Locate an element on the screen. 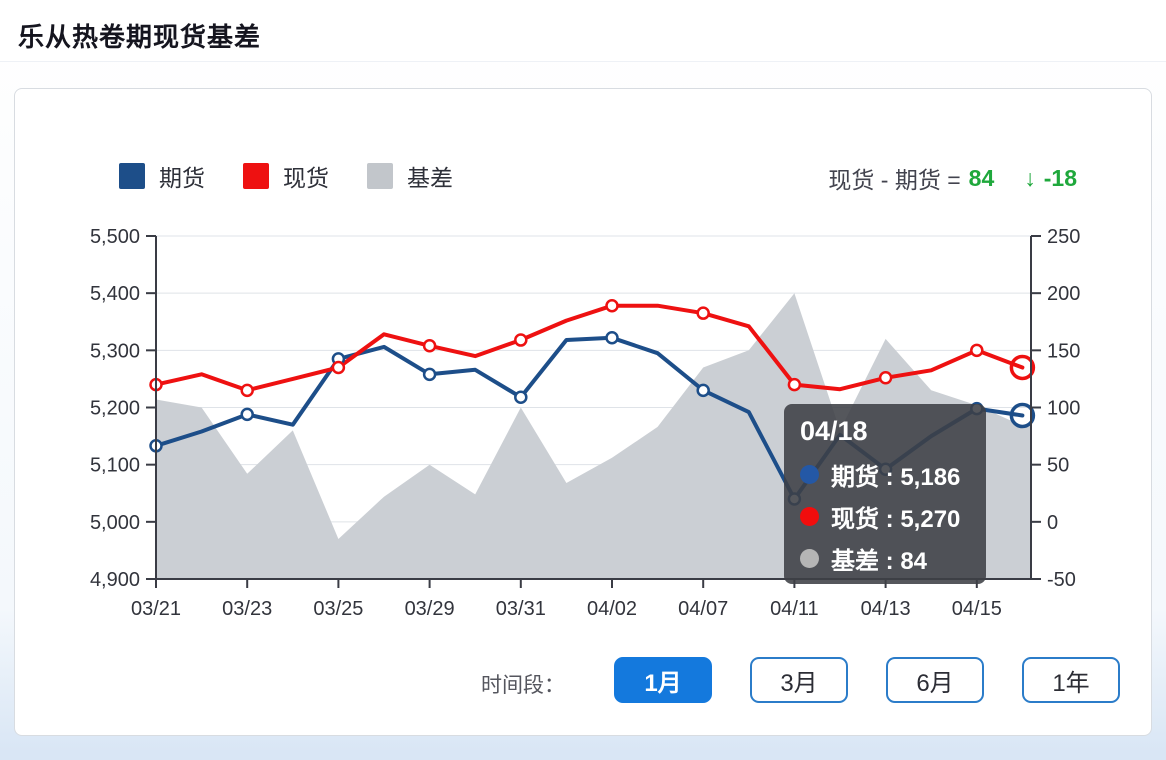 This screenshot has width=1166, height=760. legend-item-1: 期货 is located at coordinates (162, 176).